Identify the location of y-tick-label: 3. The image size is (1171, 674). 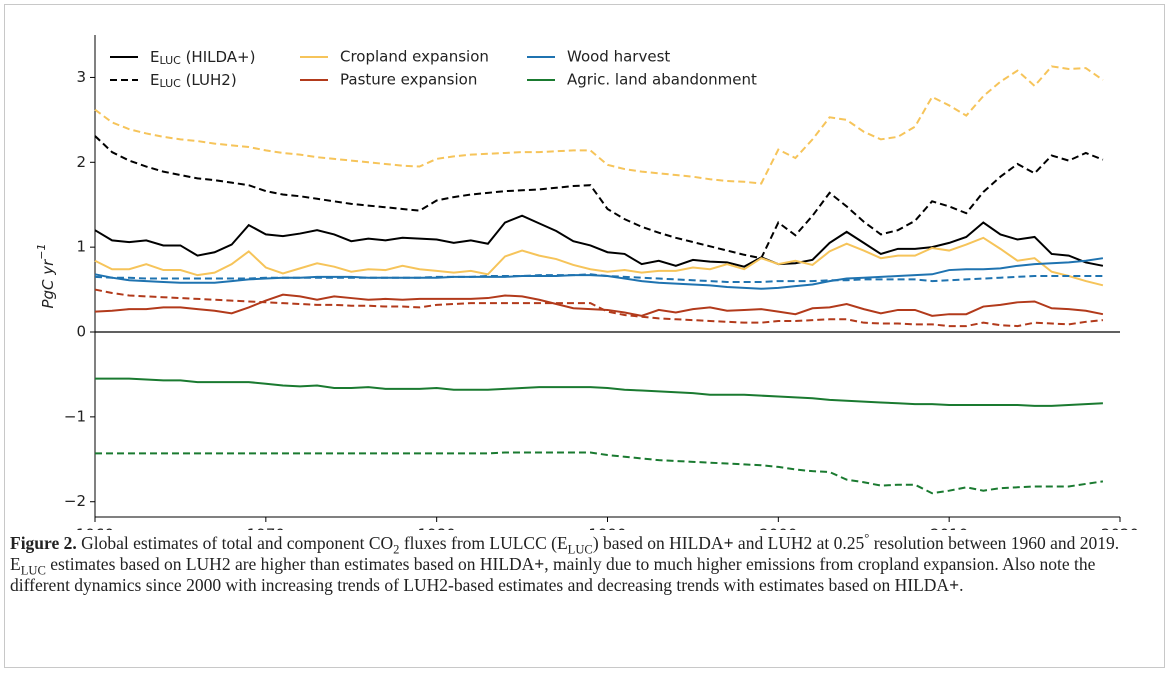
(81, 77).